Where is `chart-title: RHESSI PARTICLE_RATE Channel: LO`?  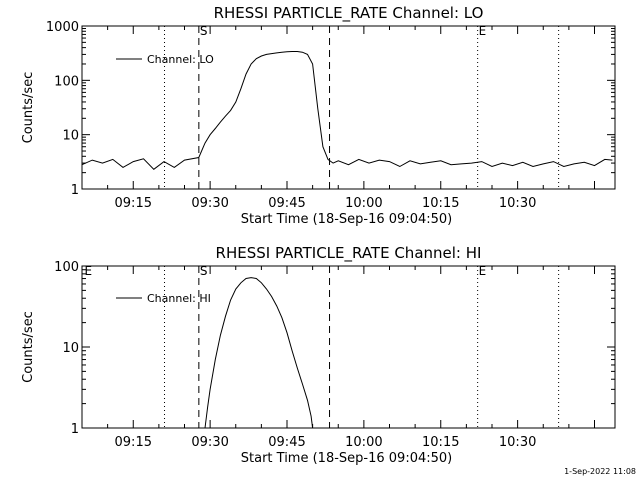
chart-title: RHESSI PARTICLE_RATE Channel: LO is located at coordinates (349, 13).